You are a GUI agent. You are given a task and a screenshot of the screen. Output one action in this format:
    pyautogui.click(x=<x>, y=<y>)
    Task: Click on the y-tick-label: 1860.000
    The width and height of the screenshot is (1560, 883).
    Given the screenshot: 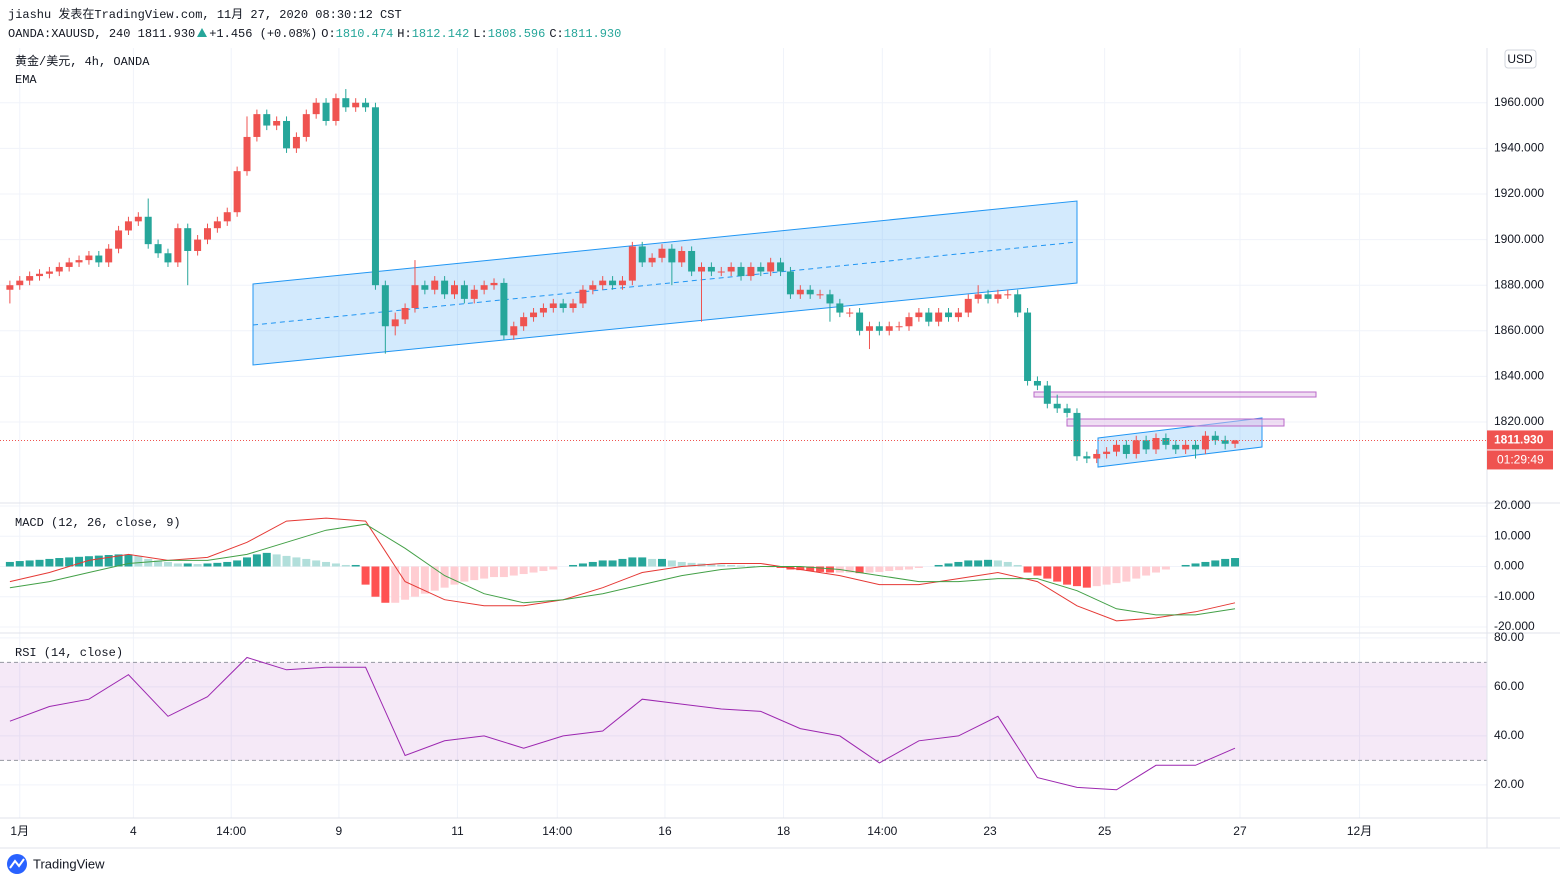 What is the action you would take?
    pyautogui.click(x=1519, y=330)
    